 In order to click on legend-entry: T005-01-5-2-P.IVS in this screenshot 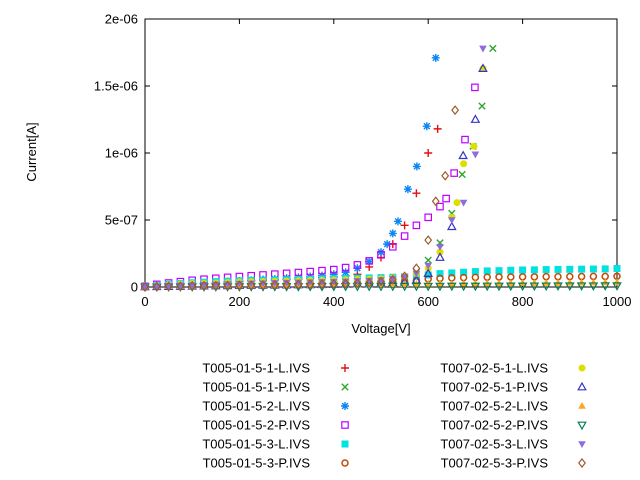, I will do `click(276, 425)`.